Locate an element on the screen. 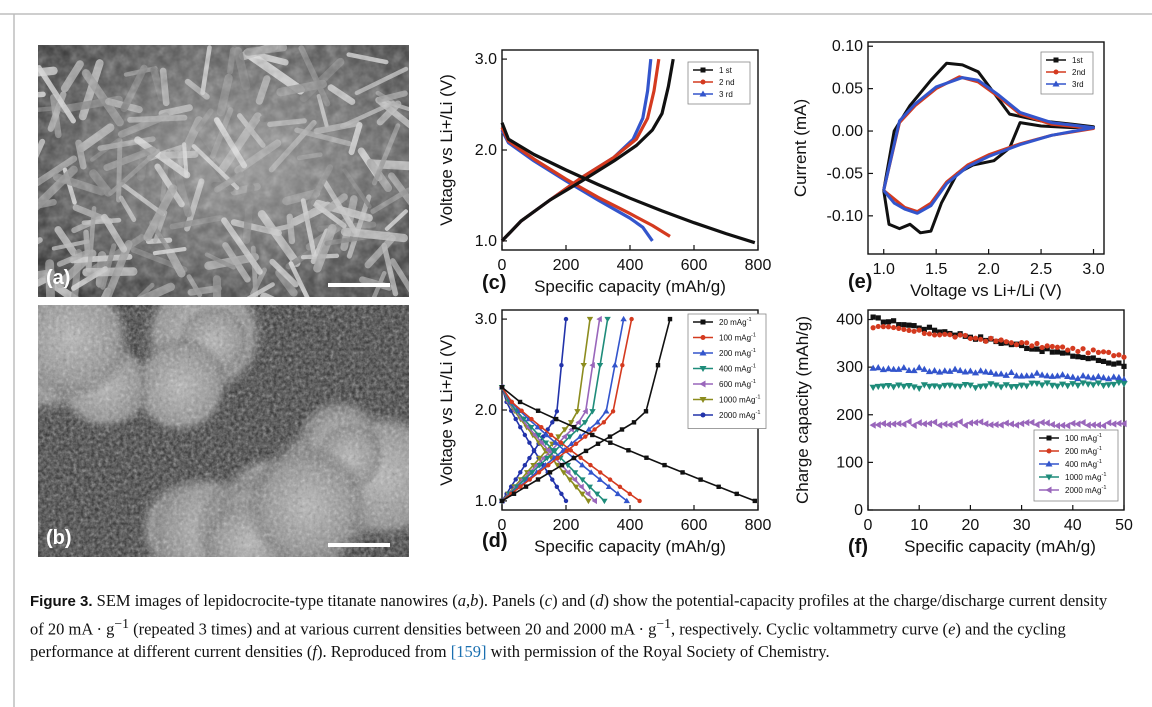 The height and width of the screenshot is (707, 1152). y-tick-label: -0.05 is located at coordinates (845, 173).